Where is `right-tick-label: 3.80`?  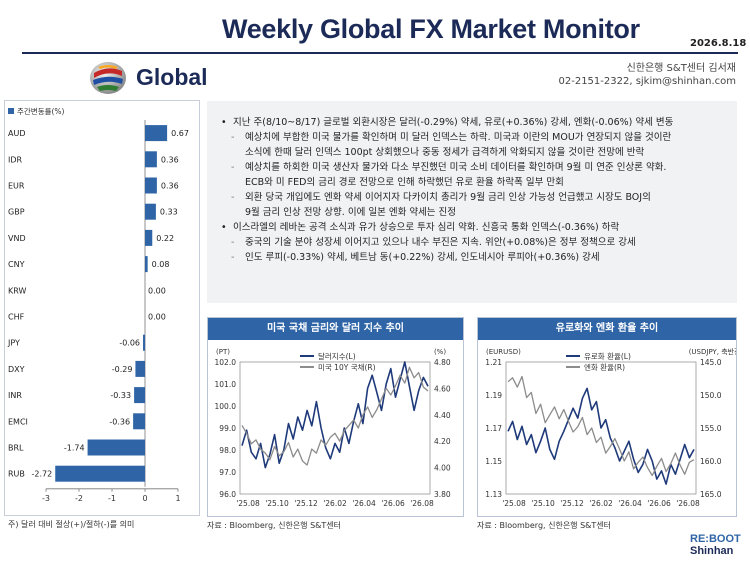
right-tick-label: 3.80 is located at coordinates (442, 494).